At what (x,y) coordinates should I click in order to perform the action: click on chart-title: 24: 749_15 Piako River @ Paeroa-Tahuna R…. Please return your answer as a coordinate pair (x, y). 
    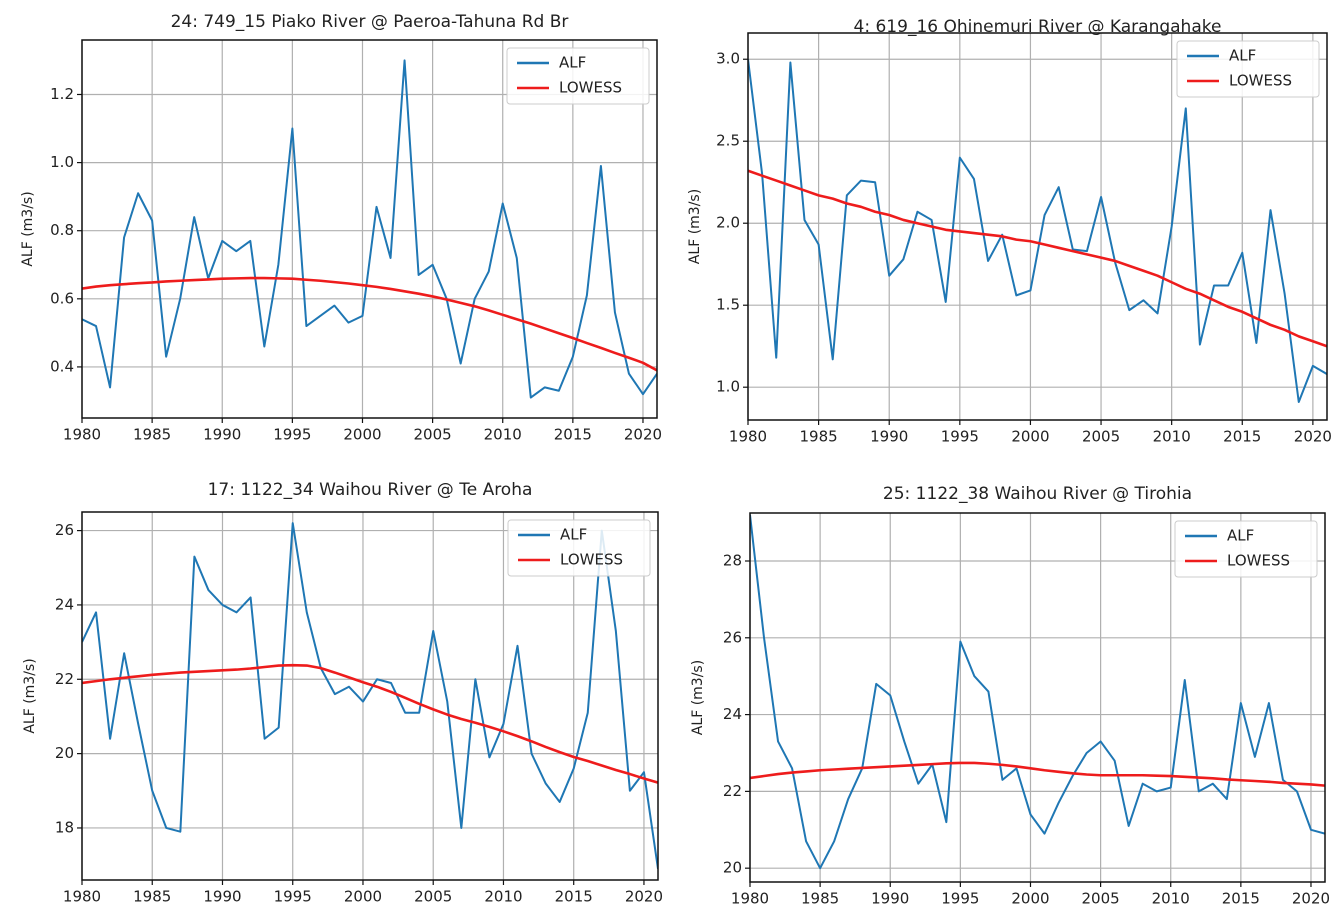
    Looking at the image, I should click on (370, 22).